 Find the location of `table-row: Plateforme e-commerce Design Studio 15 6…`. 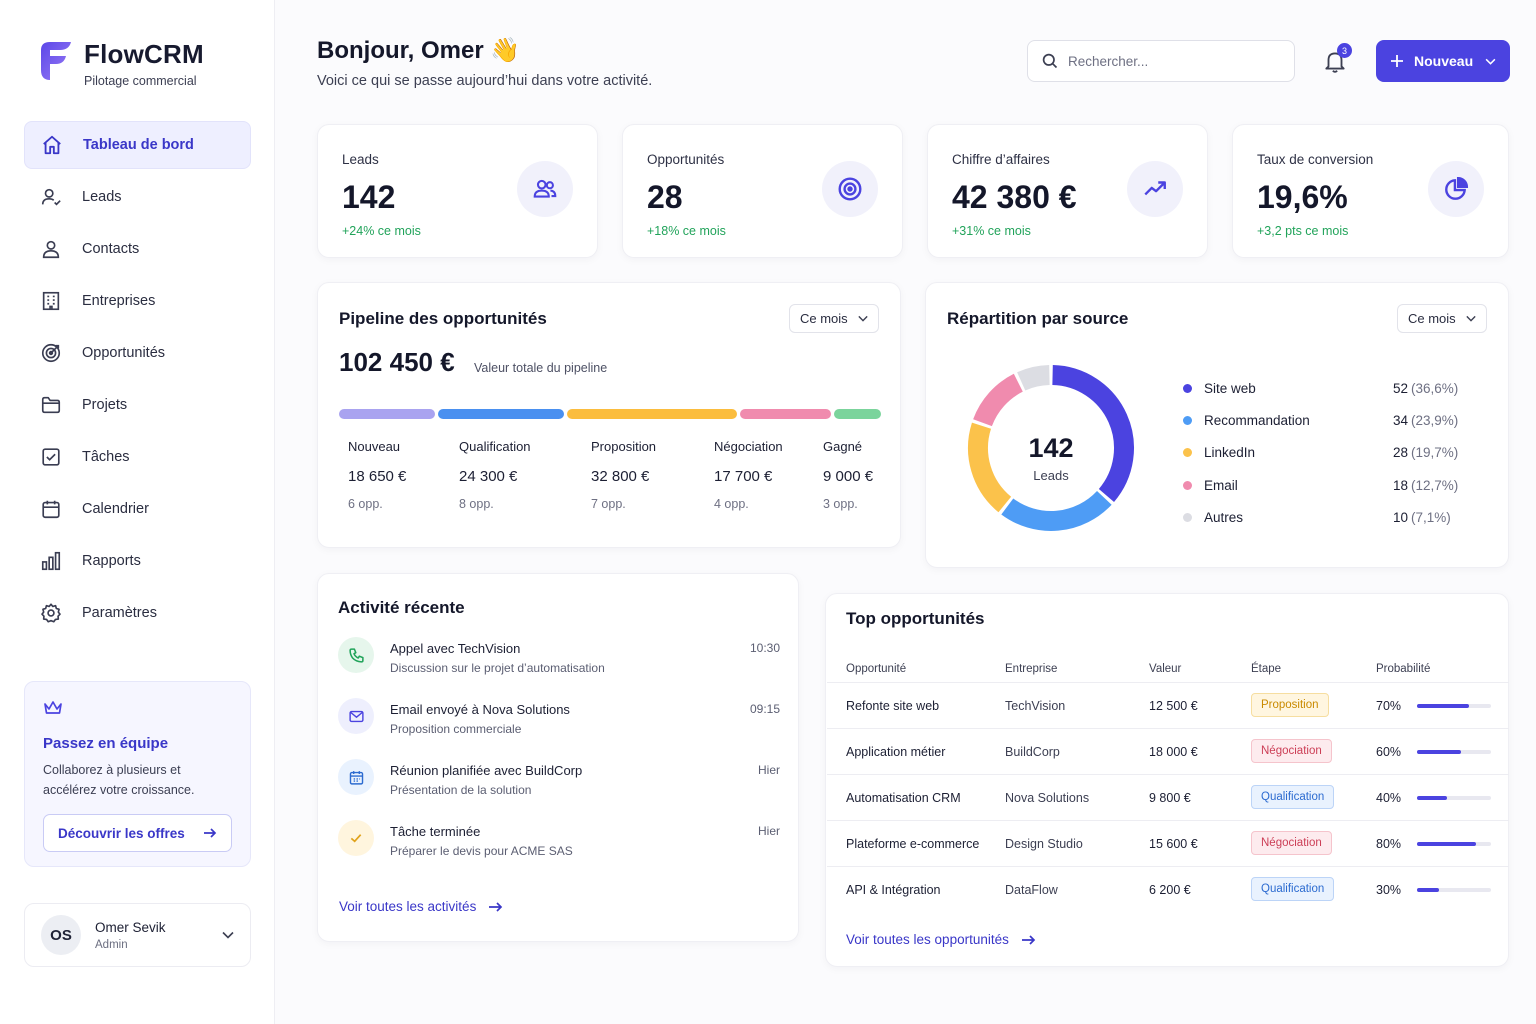

table-row: Plateforme e-commerce Design Studio 15 6… is located at coordinates (1168, 843).